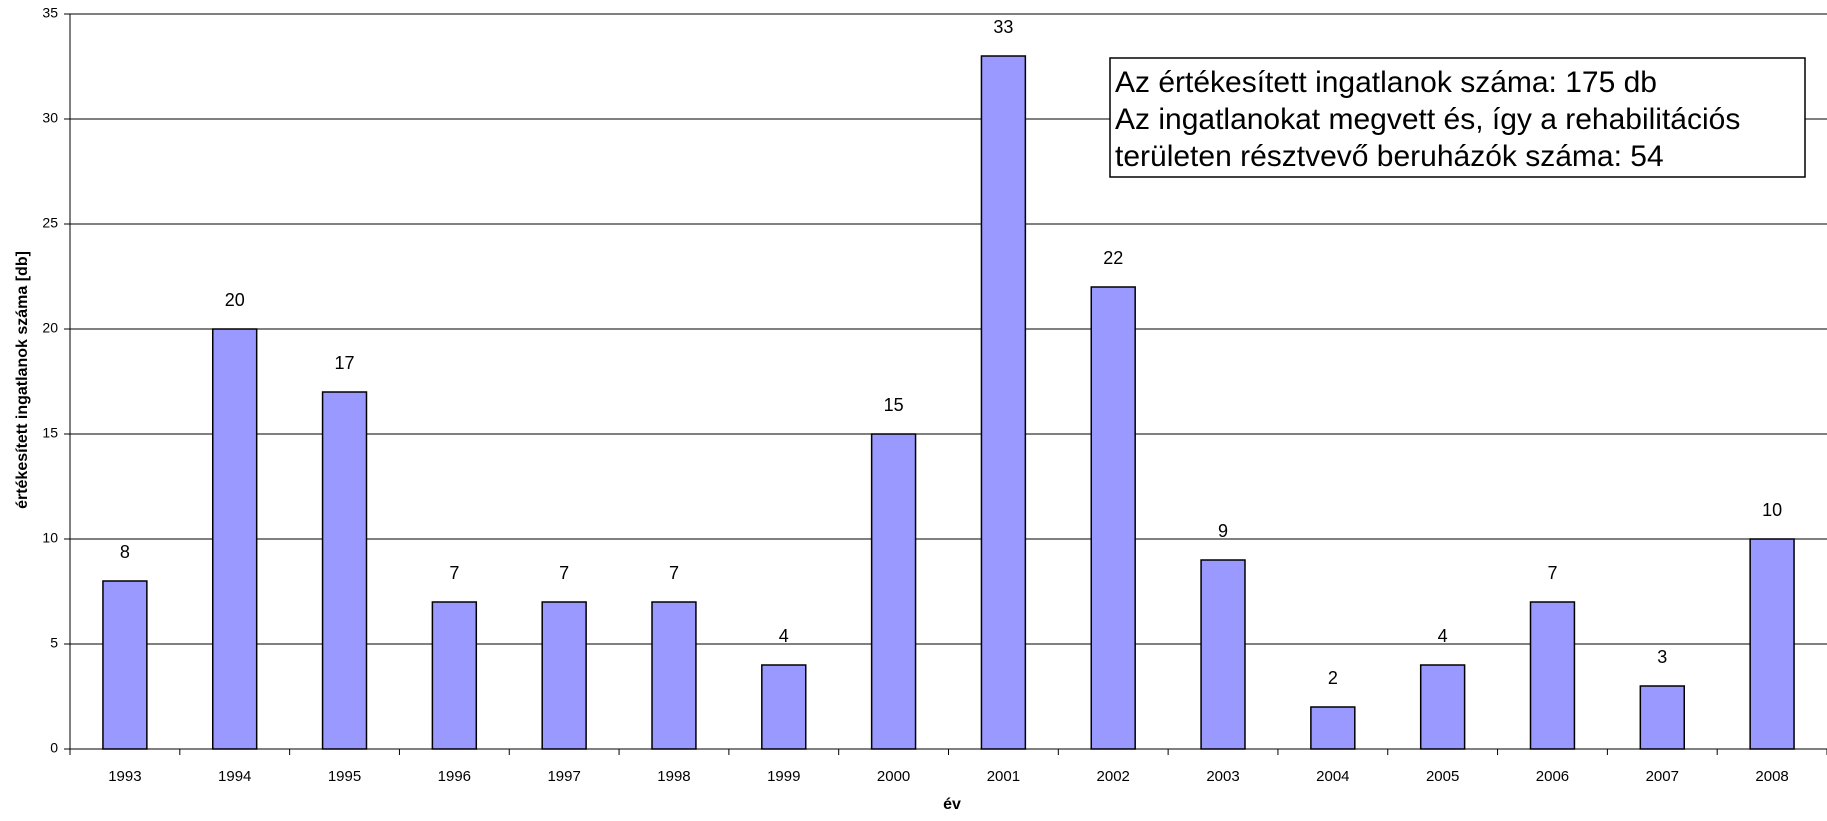 This screenshot has width=1827, height=821. What do you see at coordinates (1389, 156) in the screenshot?
I see `annotation-text: területen résztvevő beruházók száma: 54` at bounding box center [1389, 156].